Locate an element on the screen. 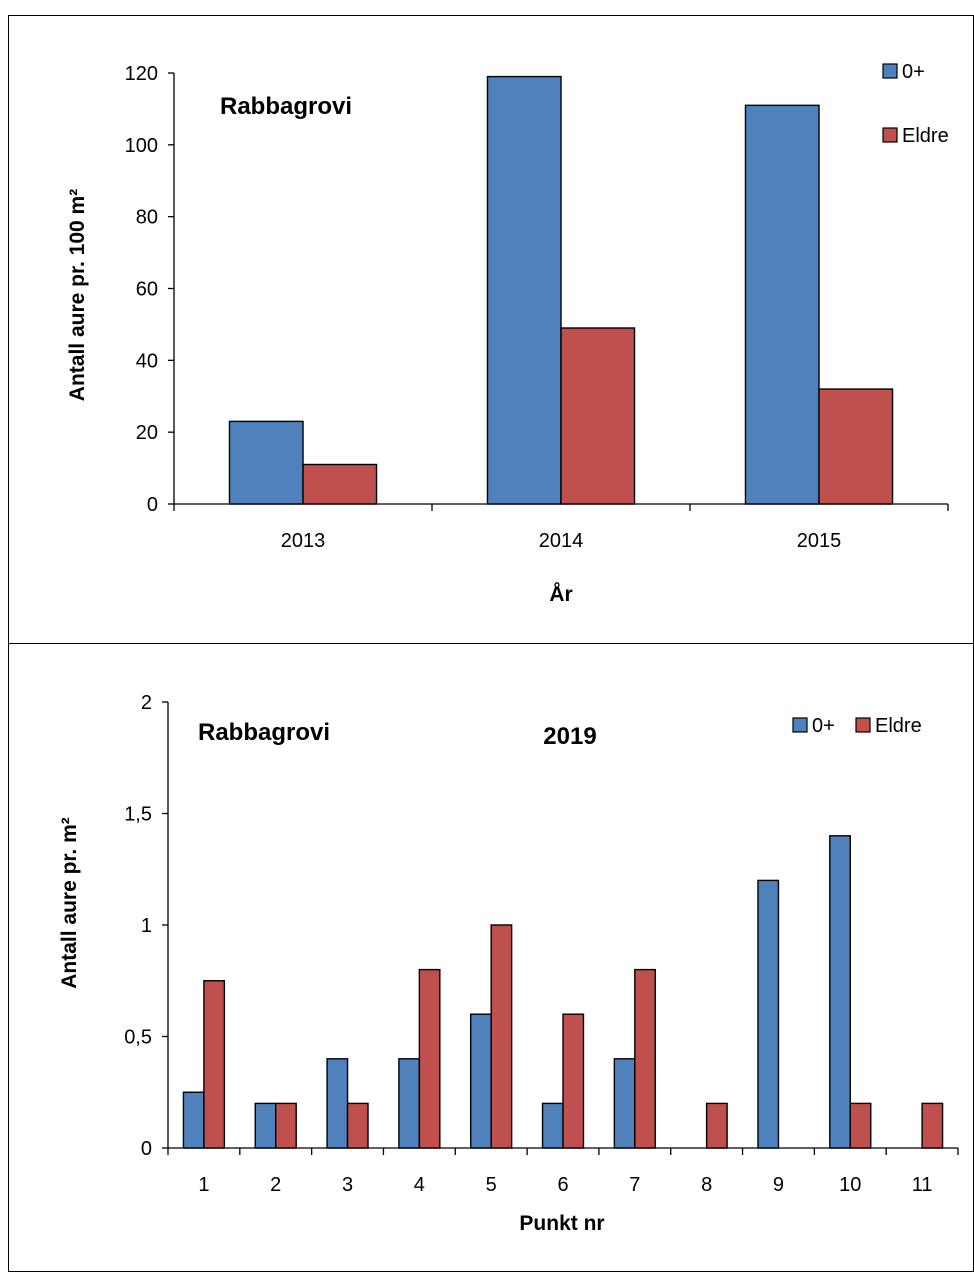  chart1-y-tick-label: 0 is located at coordinates (152, 505).